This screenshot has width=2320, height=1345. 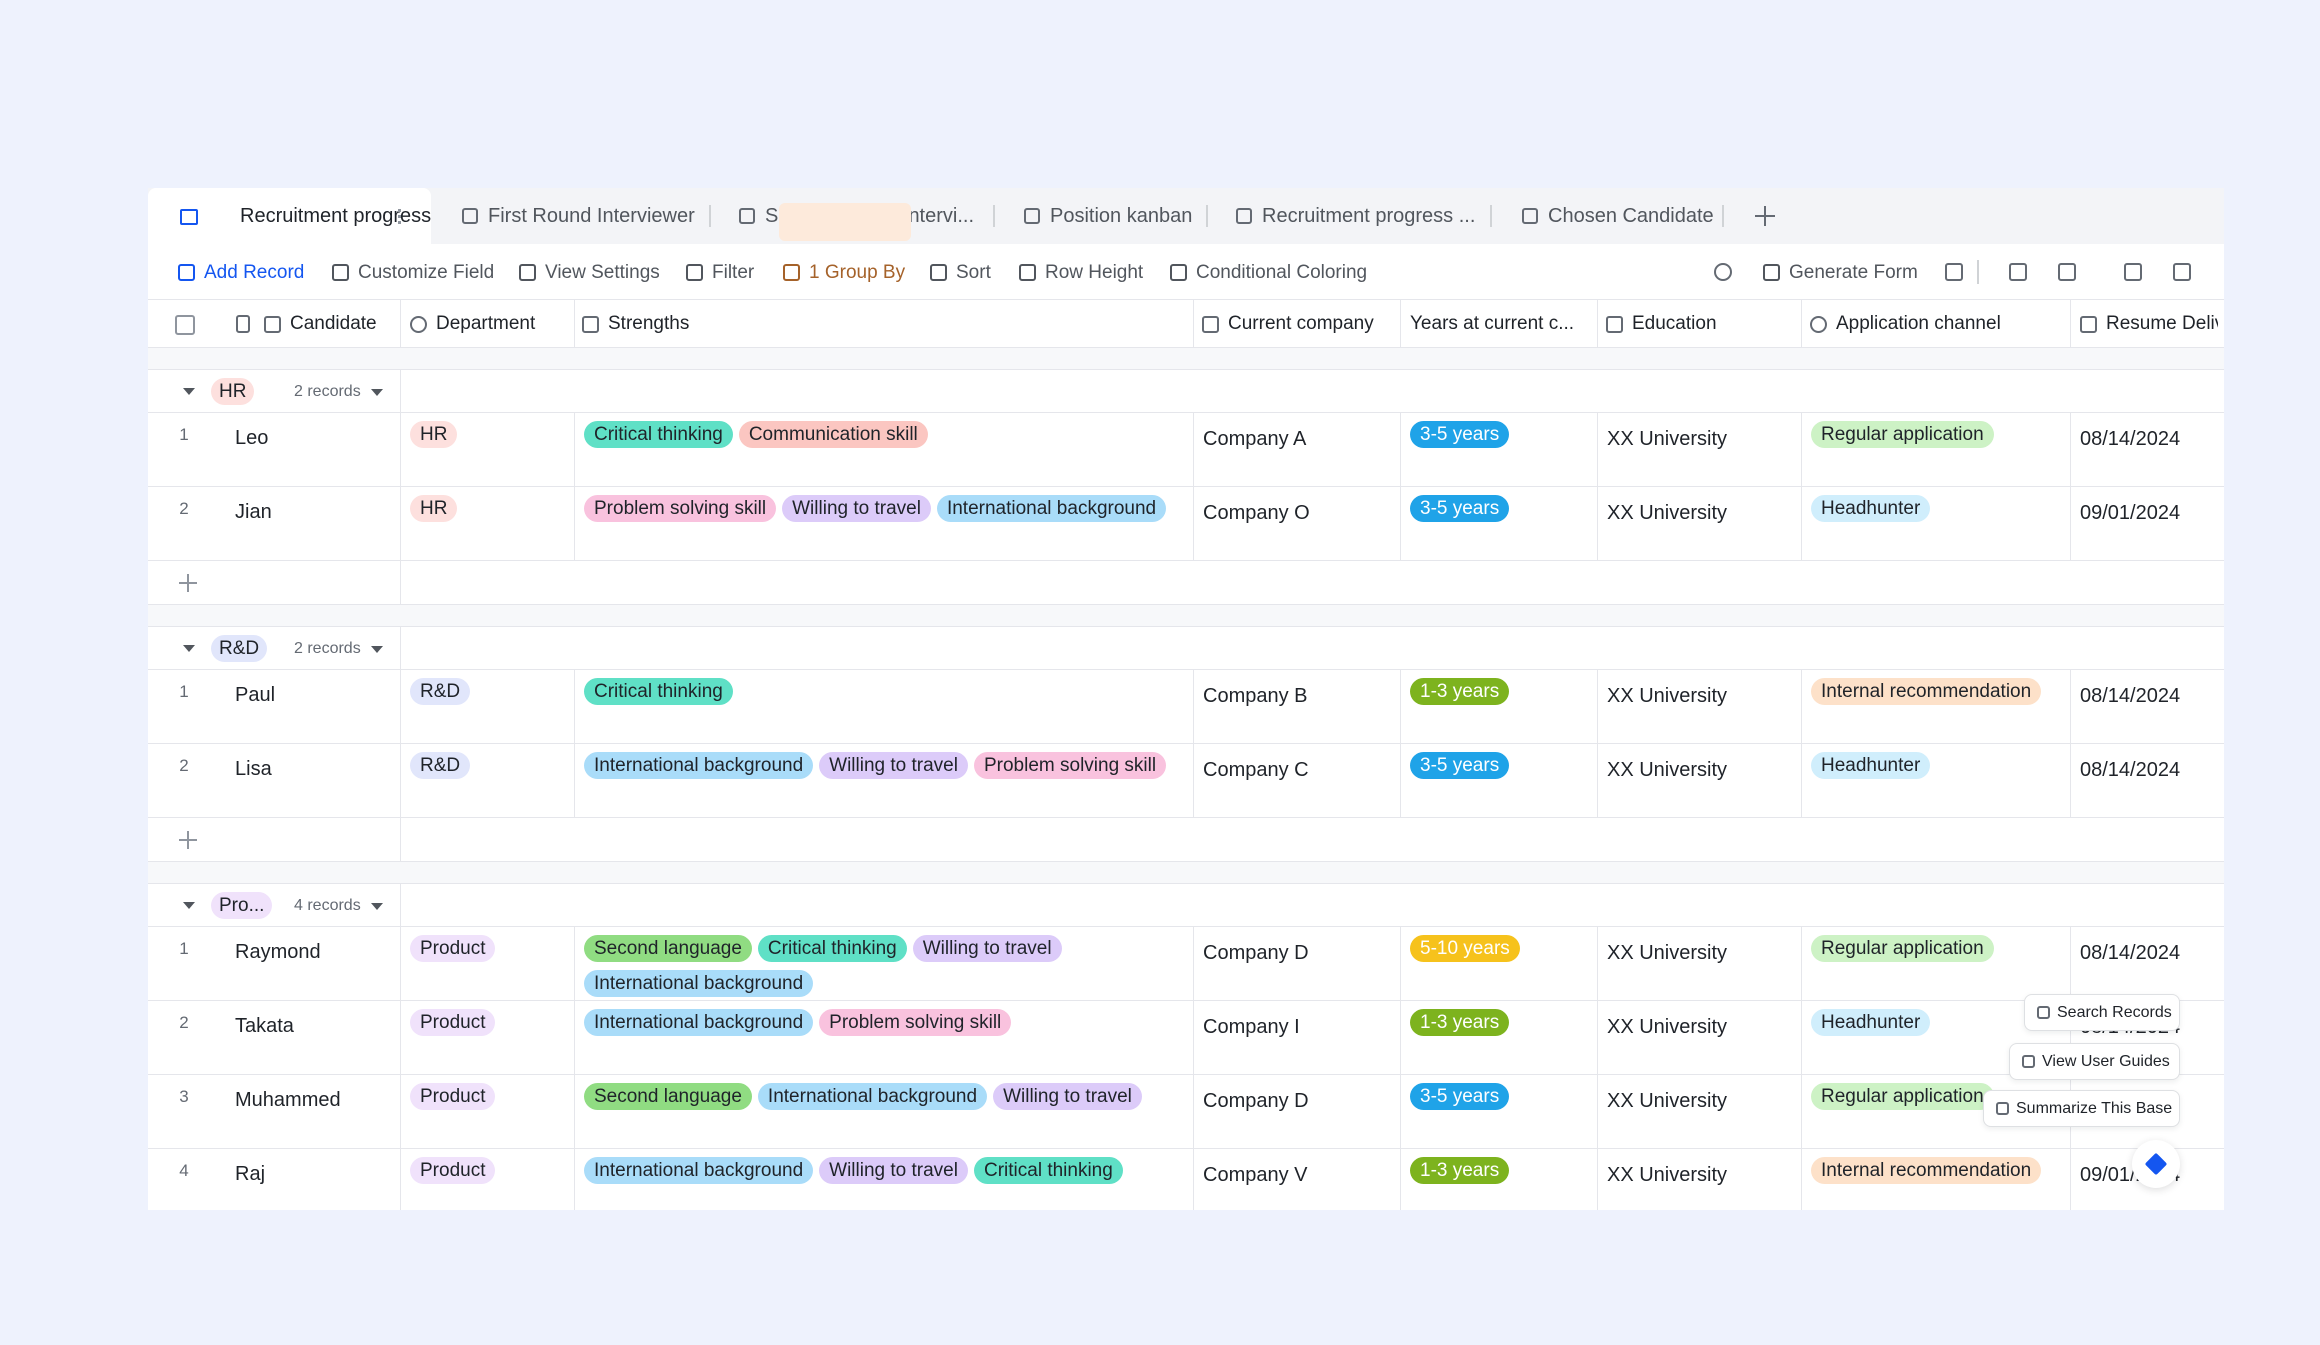 I want to click on company-cell: Company D, so click(x=1296, y=967).